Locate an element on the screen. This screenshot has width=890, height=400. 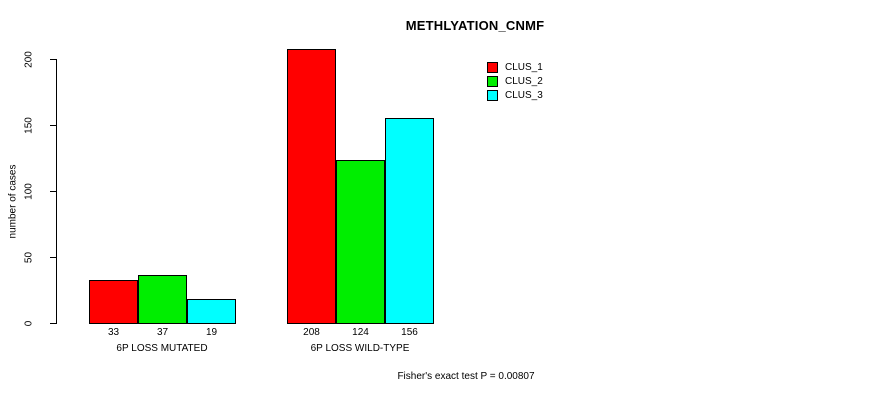
group-label-6p-loss-mutated: 6P LOSS MUTATED is located at coordinates (162, 348).